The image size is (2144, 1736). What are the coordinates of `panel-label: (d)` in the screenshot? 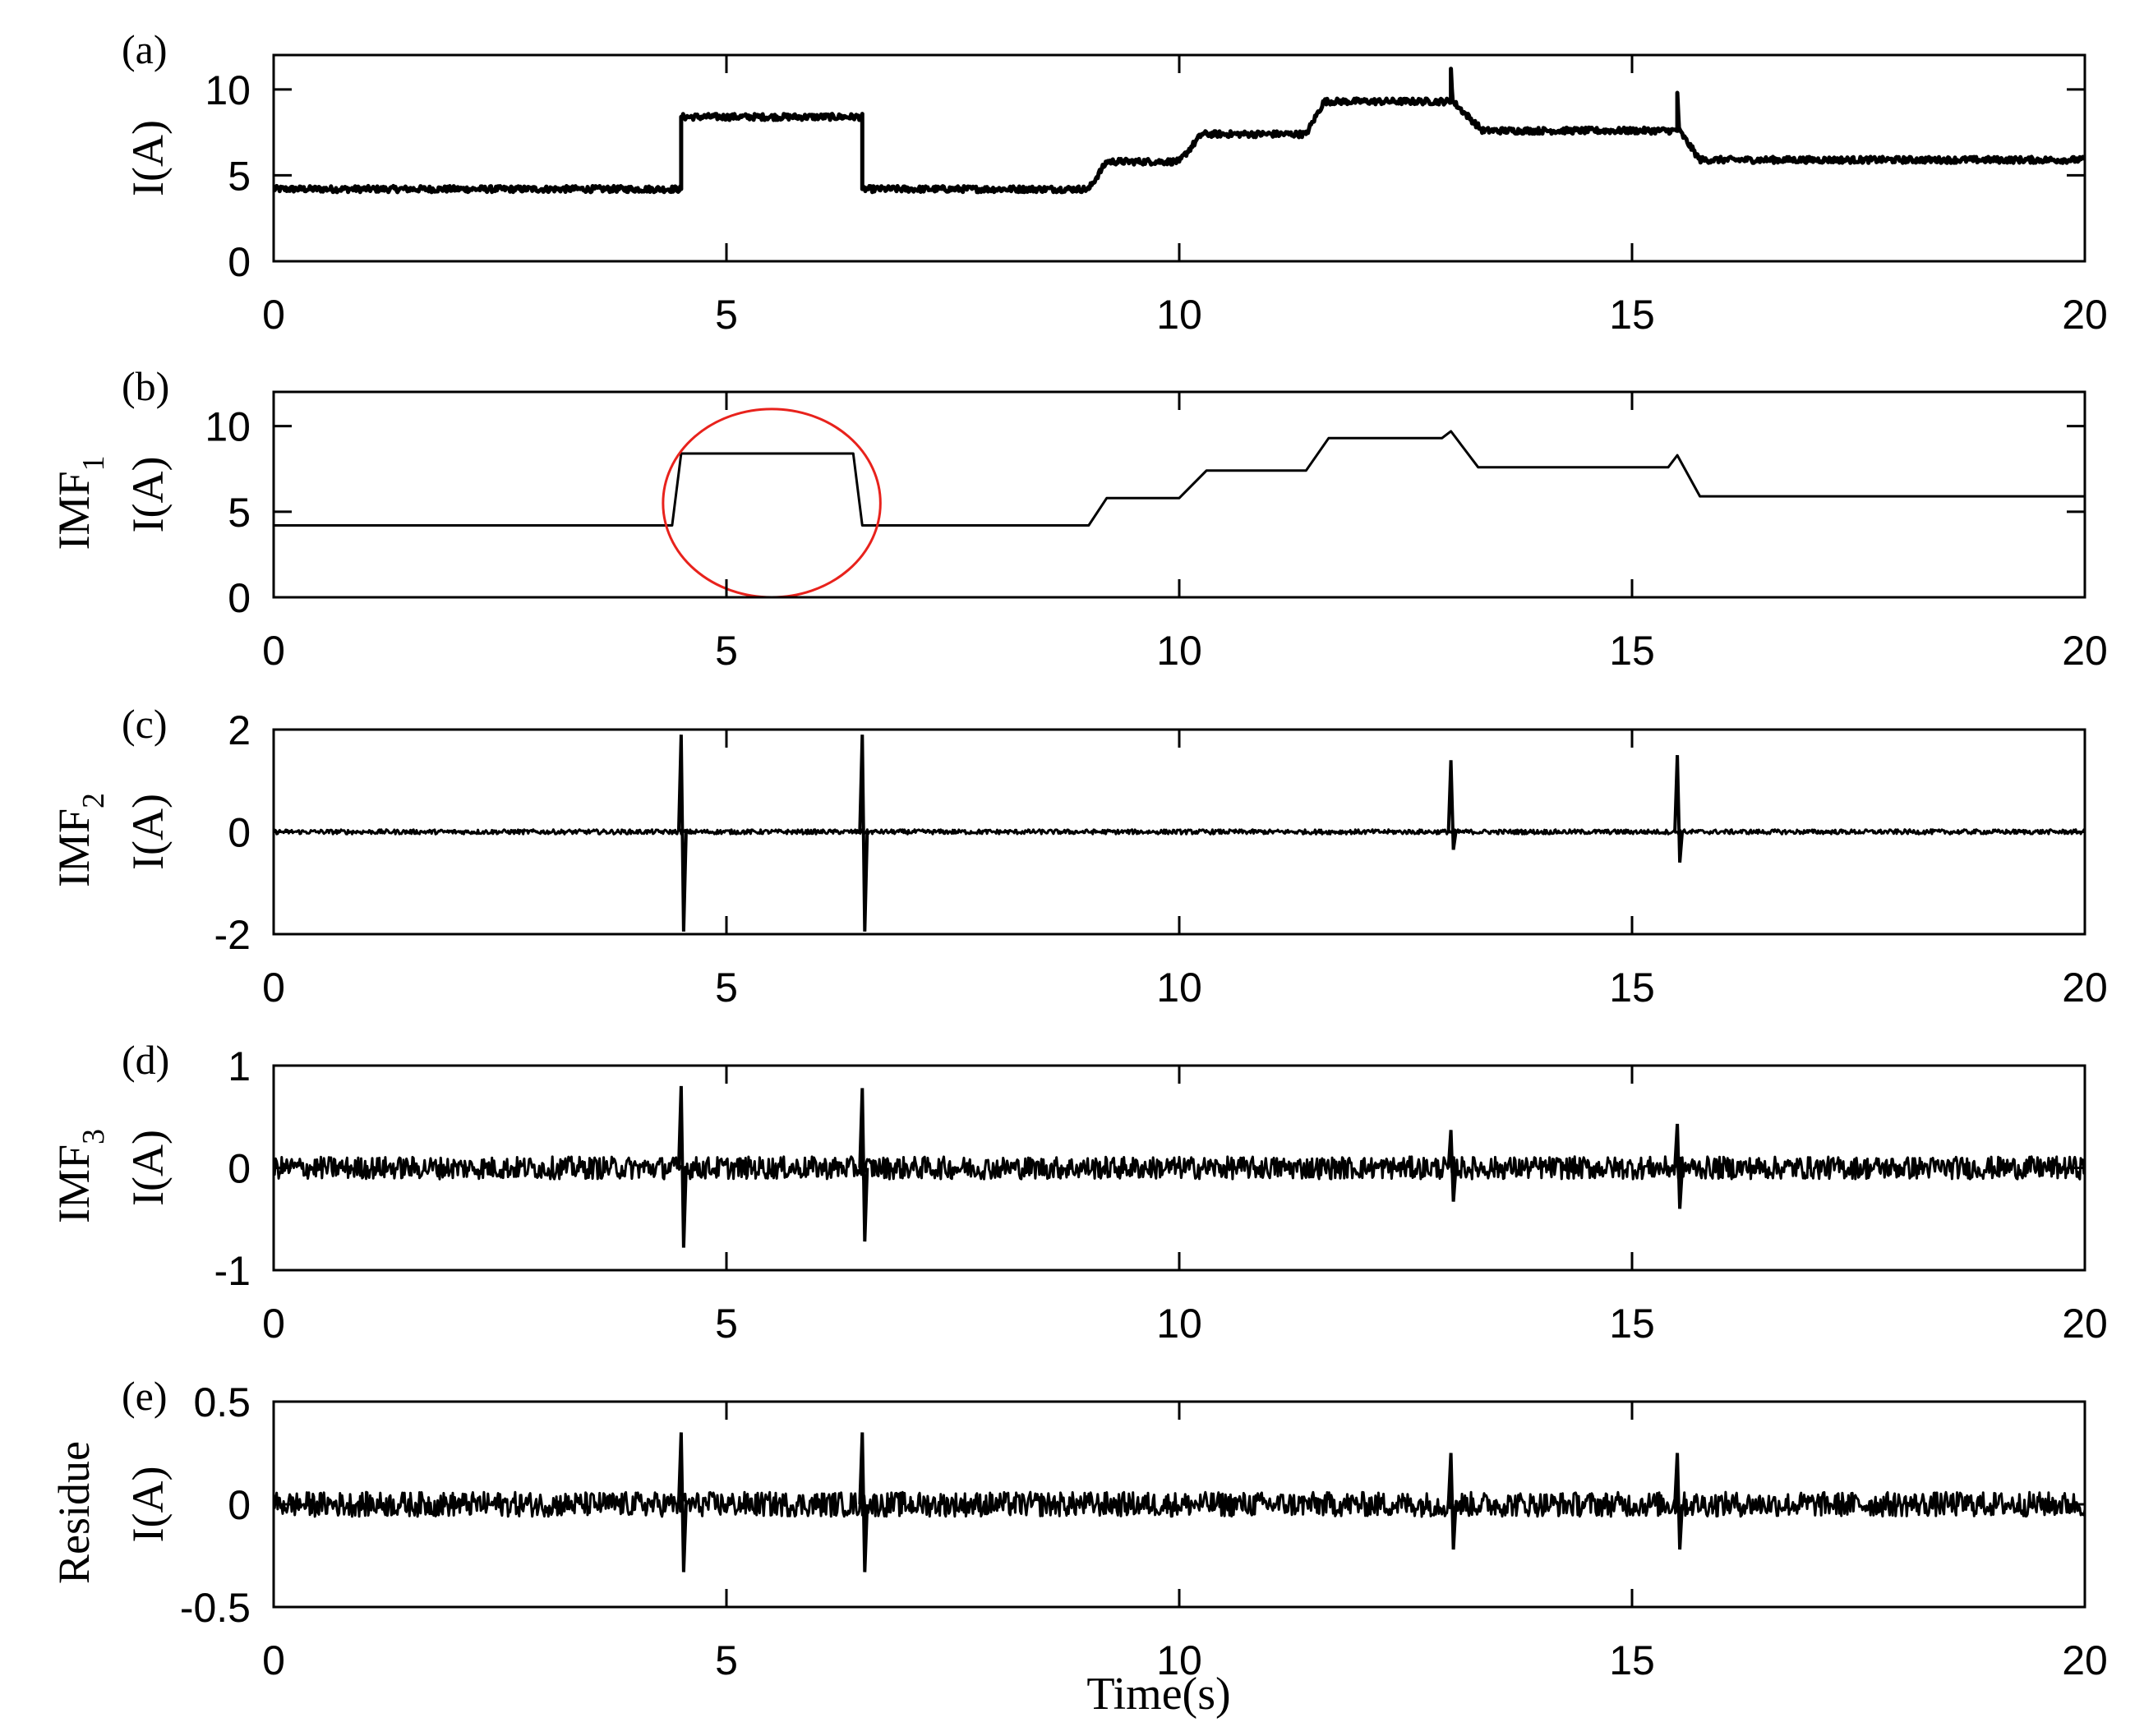 It's located at (145, 1060).